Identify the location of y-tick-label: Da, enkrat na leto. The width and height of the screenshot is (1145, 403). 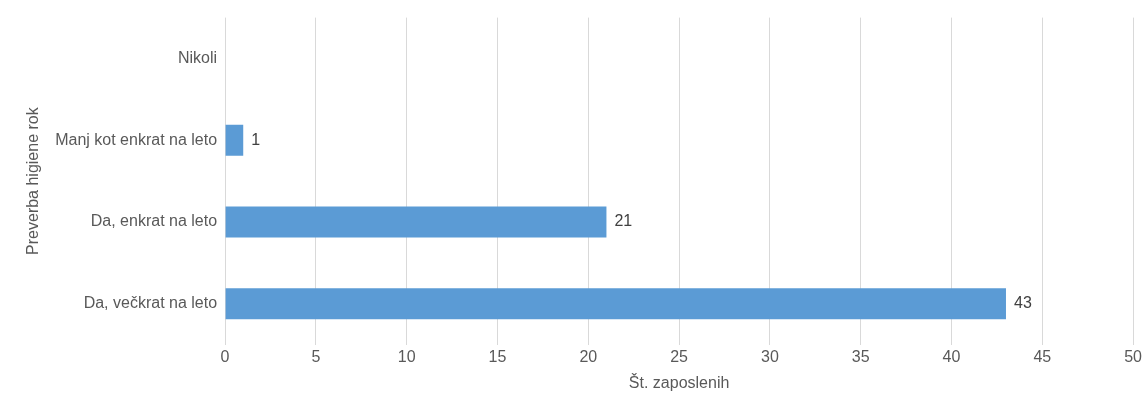
(154, 221).